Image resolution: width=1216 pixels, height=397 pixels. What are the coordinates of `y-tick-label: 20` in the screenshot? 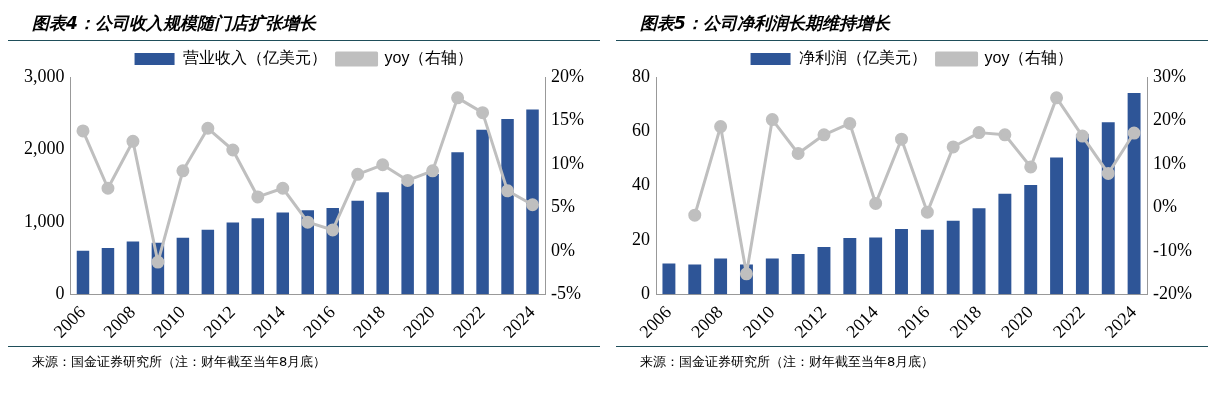 It's located at (641, 238).